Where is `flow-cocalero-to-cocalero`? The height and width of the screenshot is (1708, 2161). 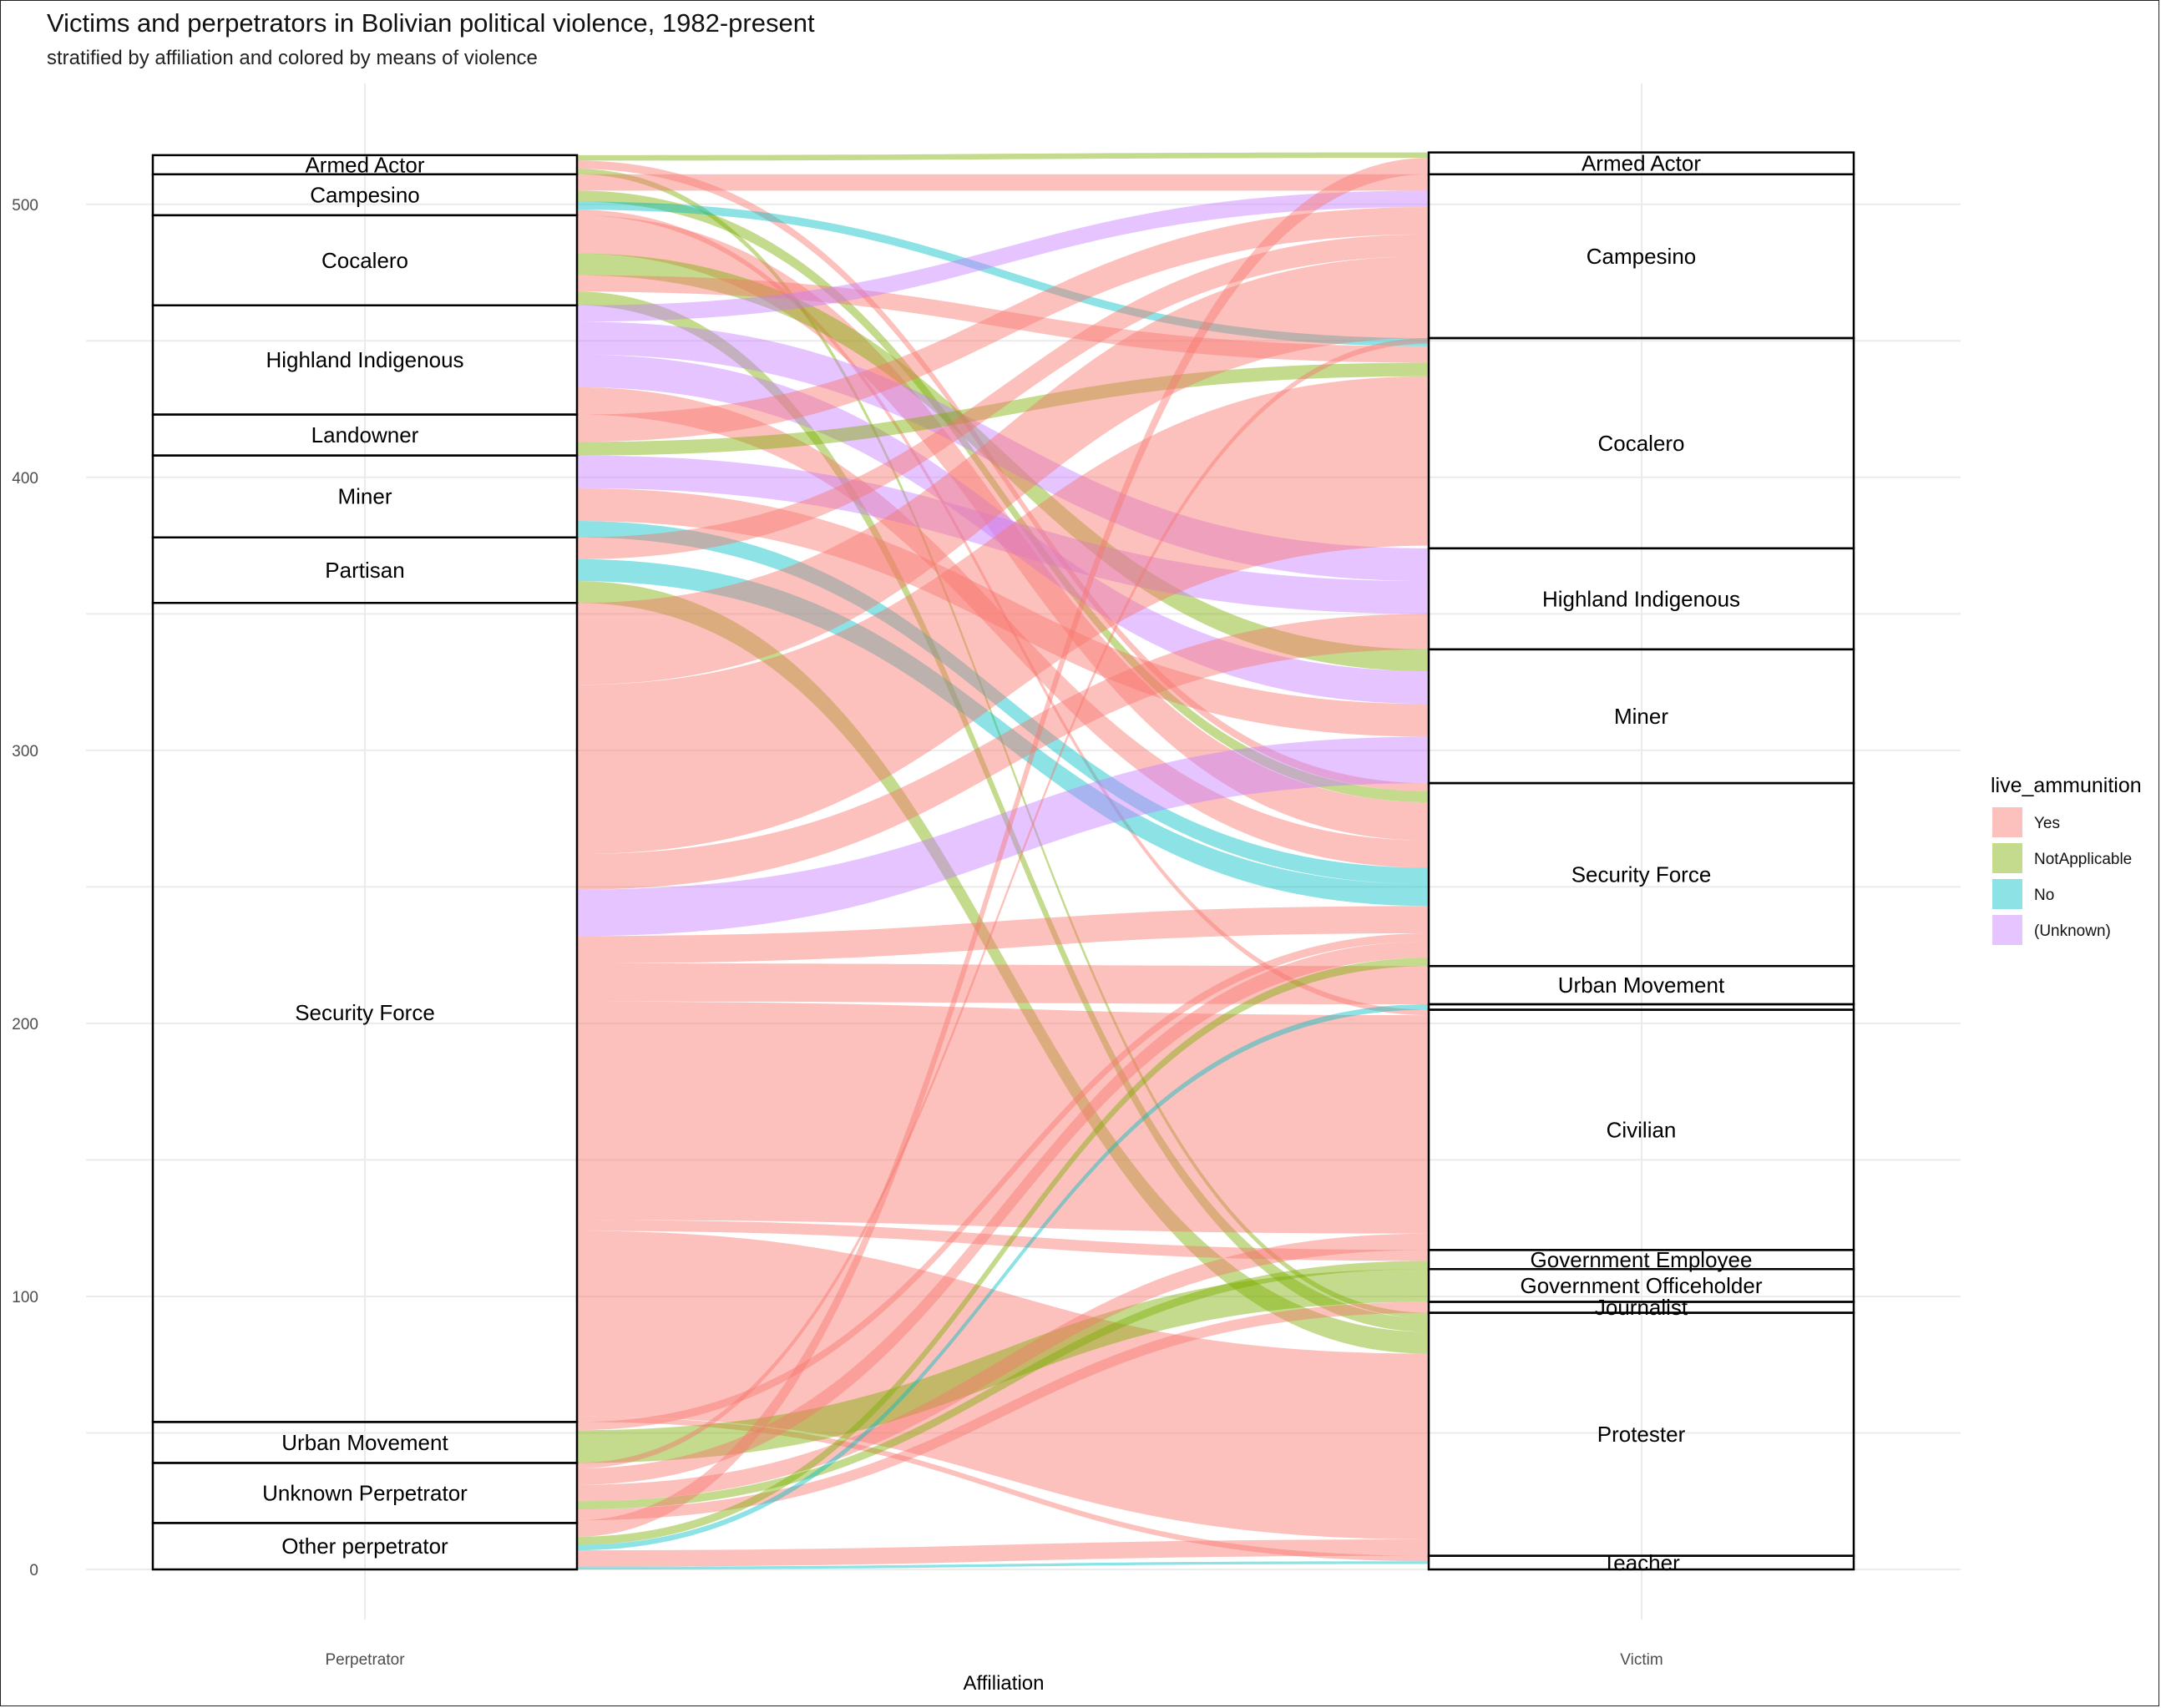 flow-cocalero-to-cocalero is located at coordinates (1003, 319).